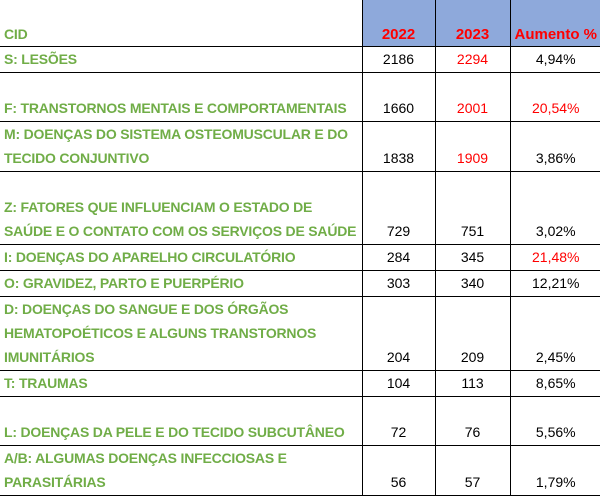 This screenshot has width=600, height=496. What do you see at coordinates (554, 146) in the screenshot?
I see `increase-cell: 3,86%` at bounding box center [554, 146].